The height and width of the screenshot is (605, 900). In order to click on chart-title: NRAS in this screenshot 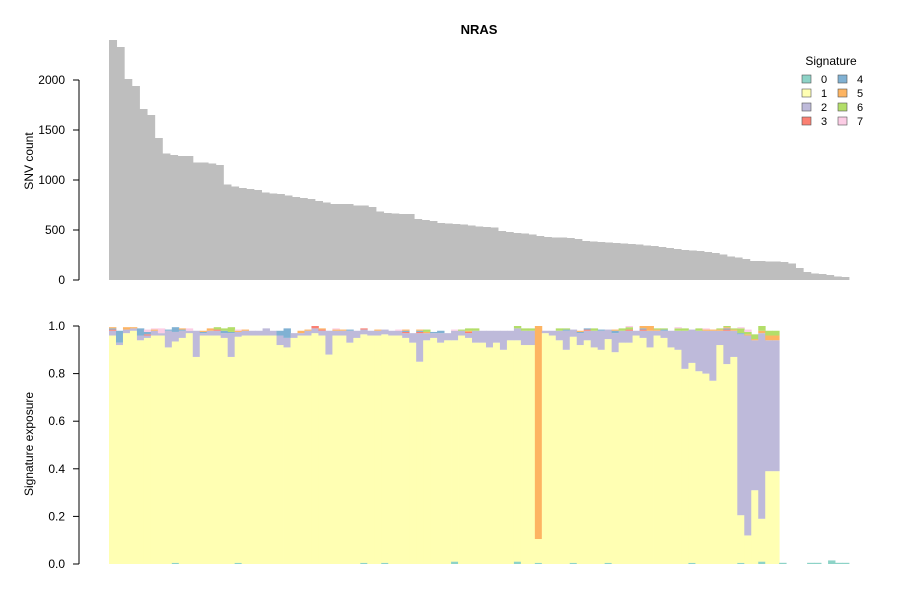, I will do `click(479, 29)`.